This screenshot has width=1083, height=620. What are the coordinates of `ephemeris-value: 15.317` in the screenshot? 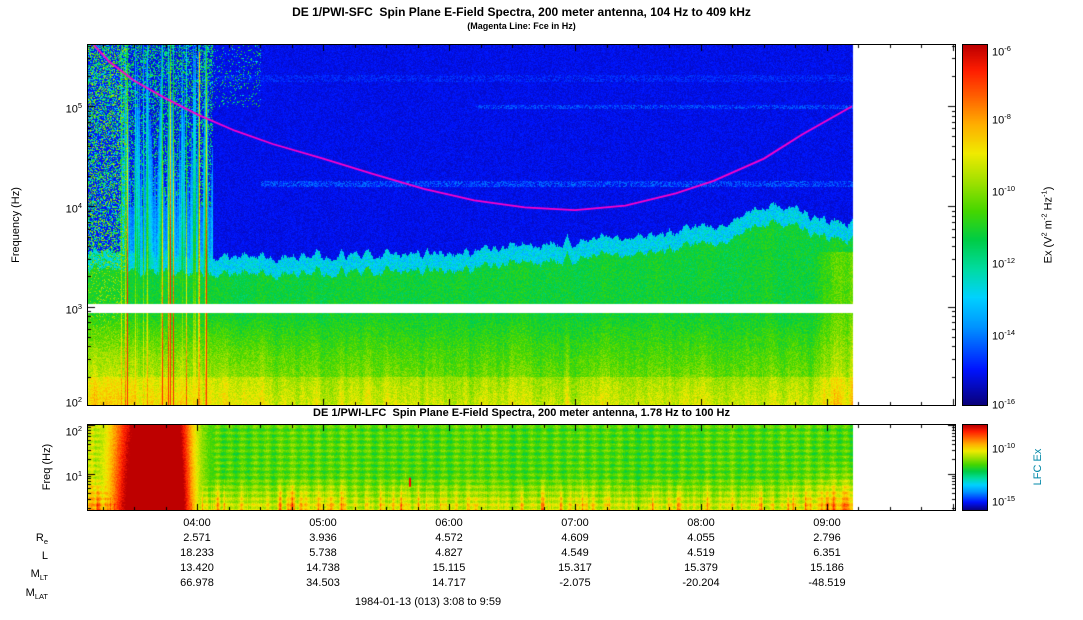 It's located at (575, 568).